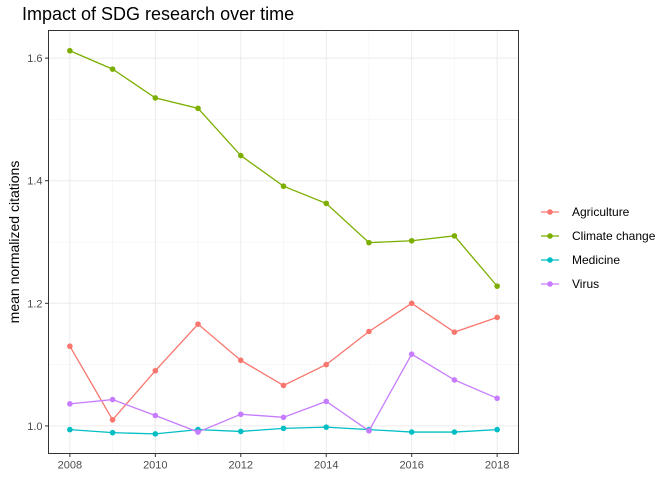  I want to click on legend-item-climate-change: Climate change, so click(598, 236).